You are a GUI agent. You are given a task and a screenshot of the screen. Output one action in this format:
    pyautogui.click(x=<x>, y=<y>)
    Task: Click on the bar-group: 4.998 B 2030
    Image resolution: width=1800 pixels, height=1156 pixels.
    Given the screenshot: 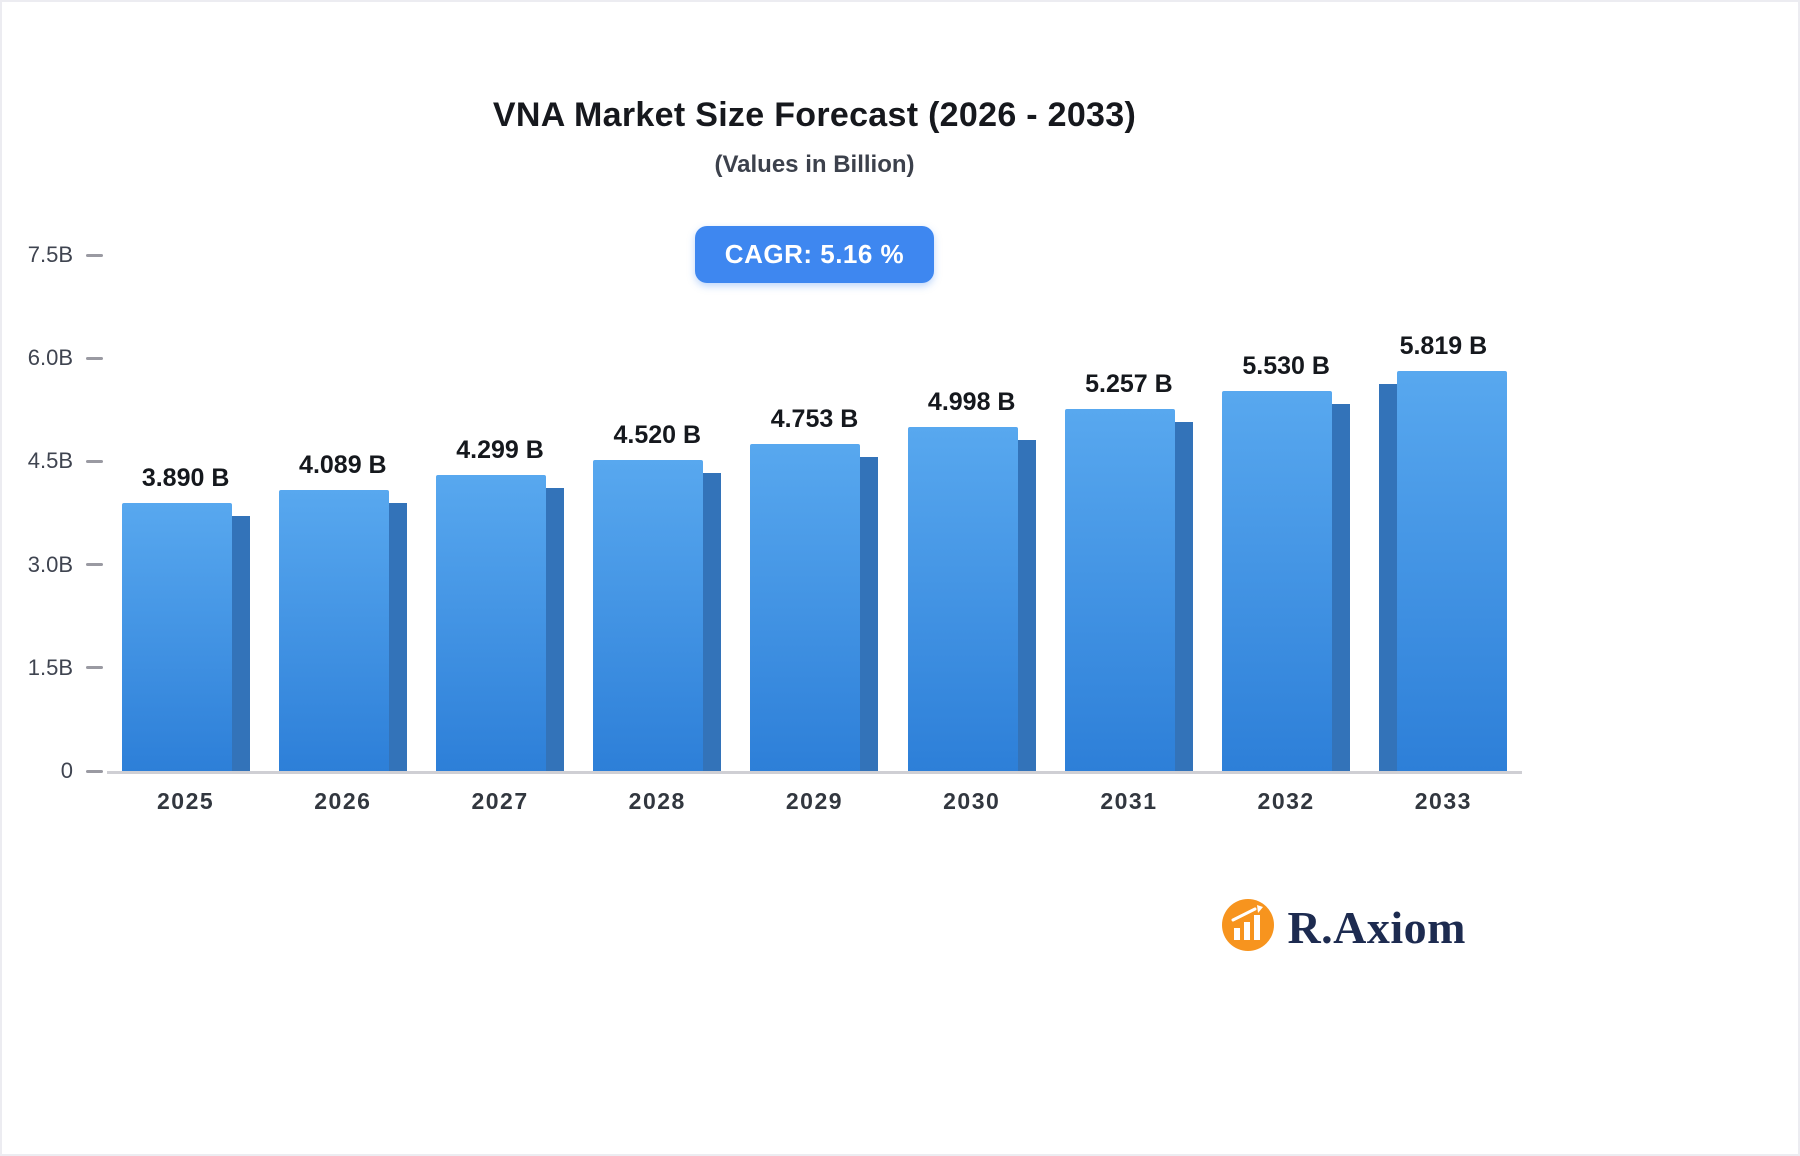 What is the action you would take?
    pyautogui.click(x=971, y=601)
    